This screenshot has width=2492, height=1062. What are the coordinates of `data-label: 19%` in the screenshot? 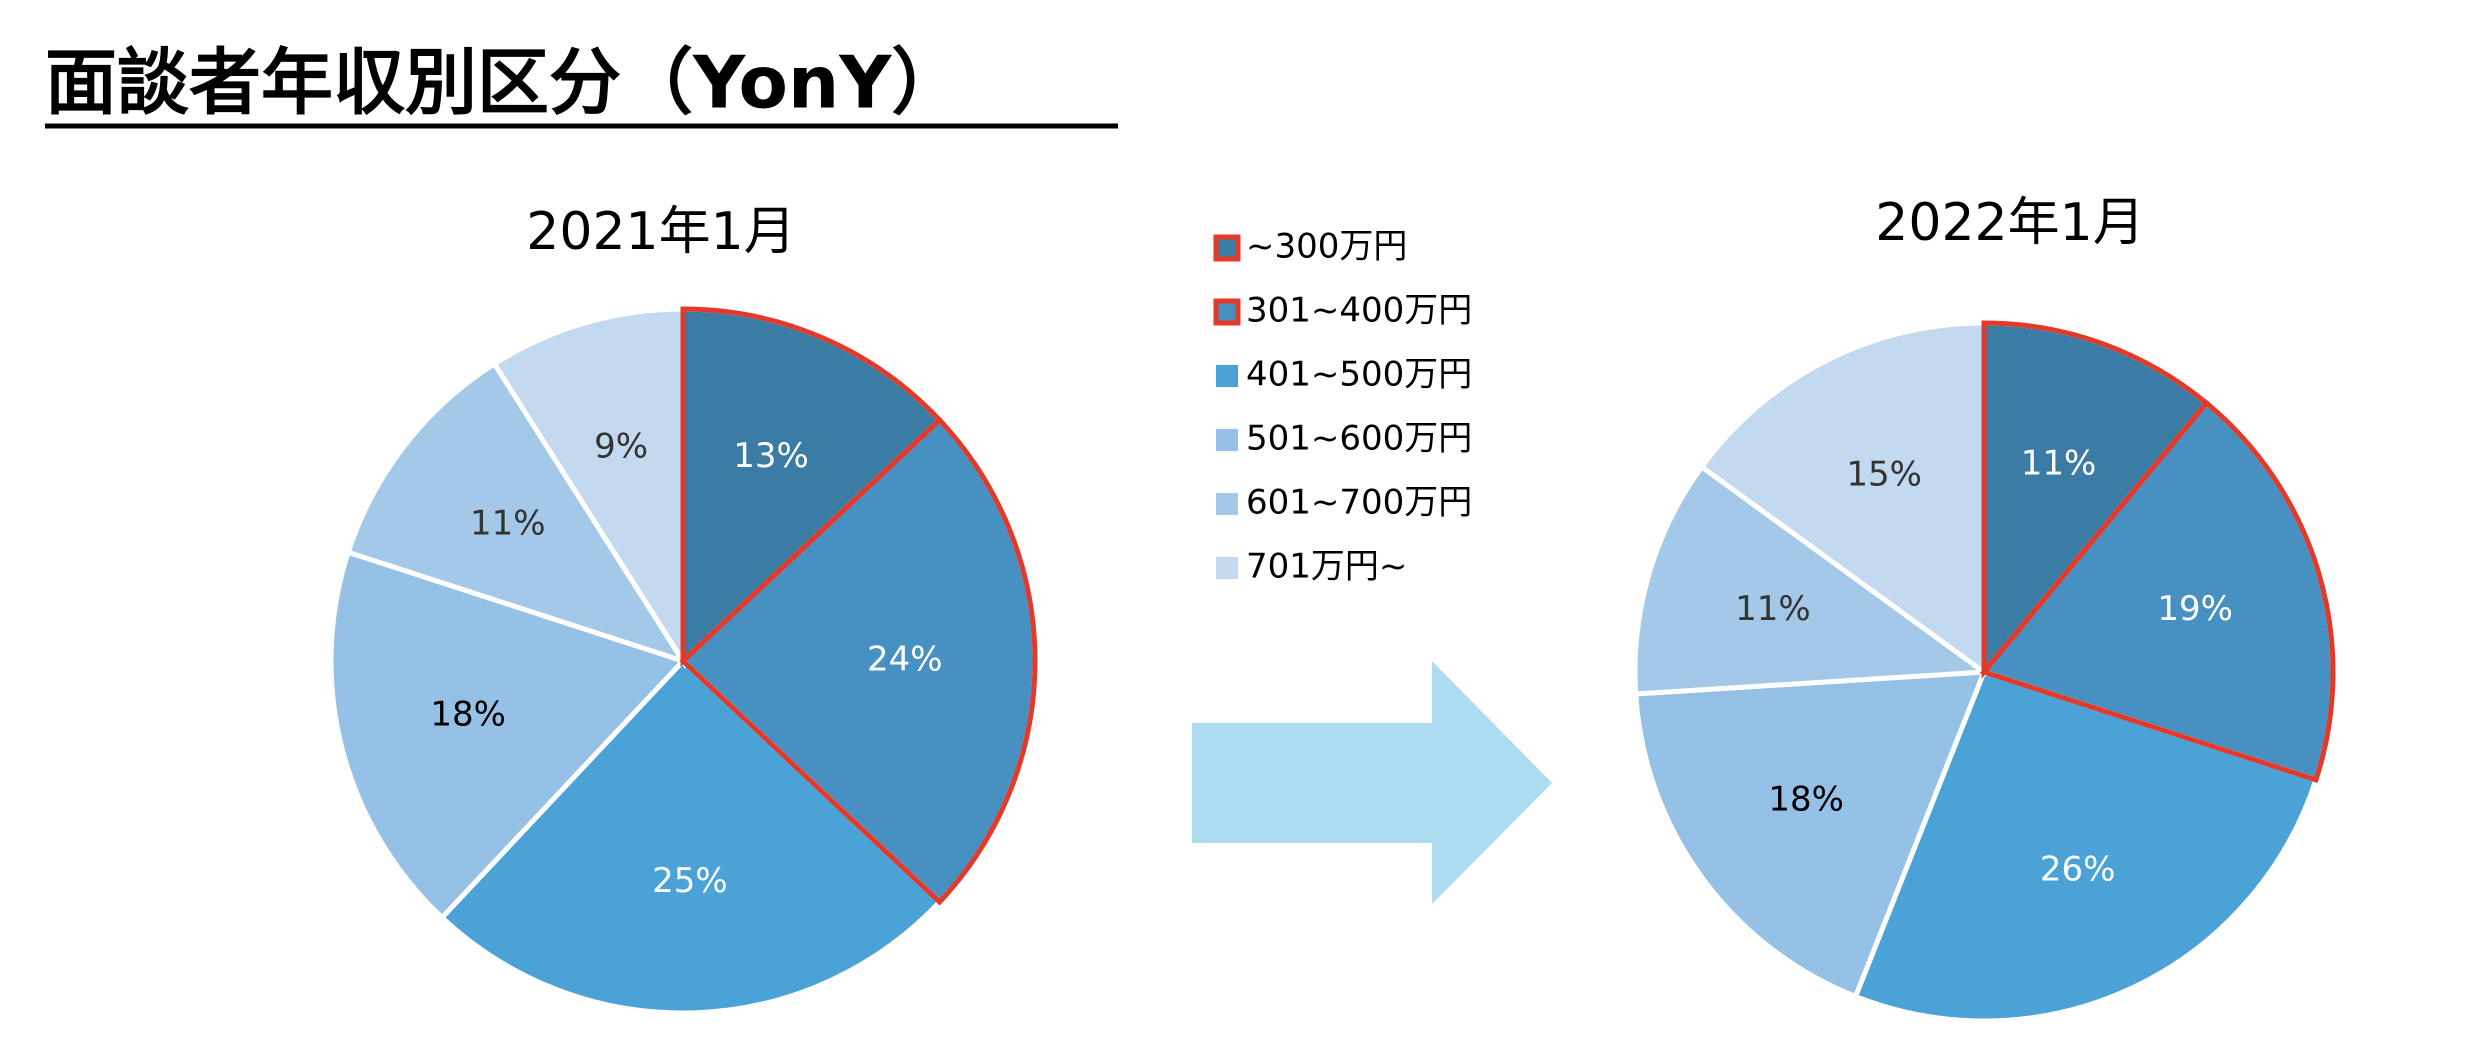 It's located at (2195, 609).